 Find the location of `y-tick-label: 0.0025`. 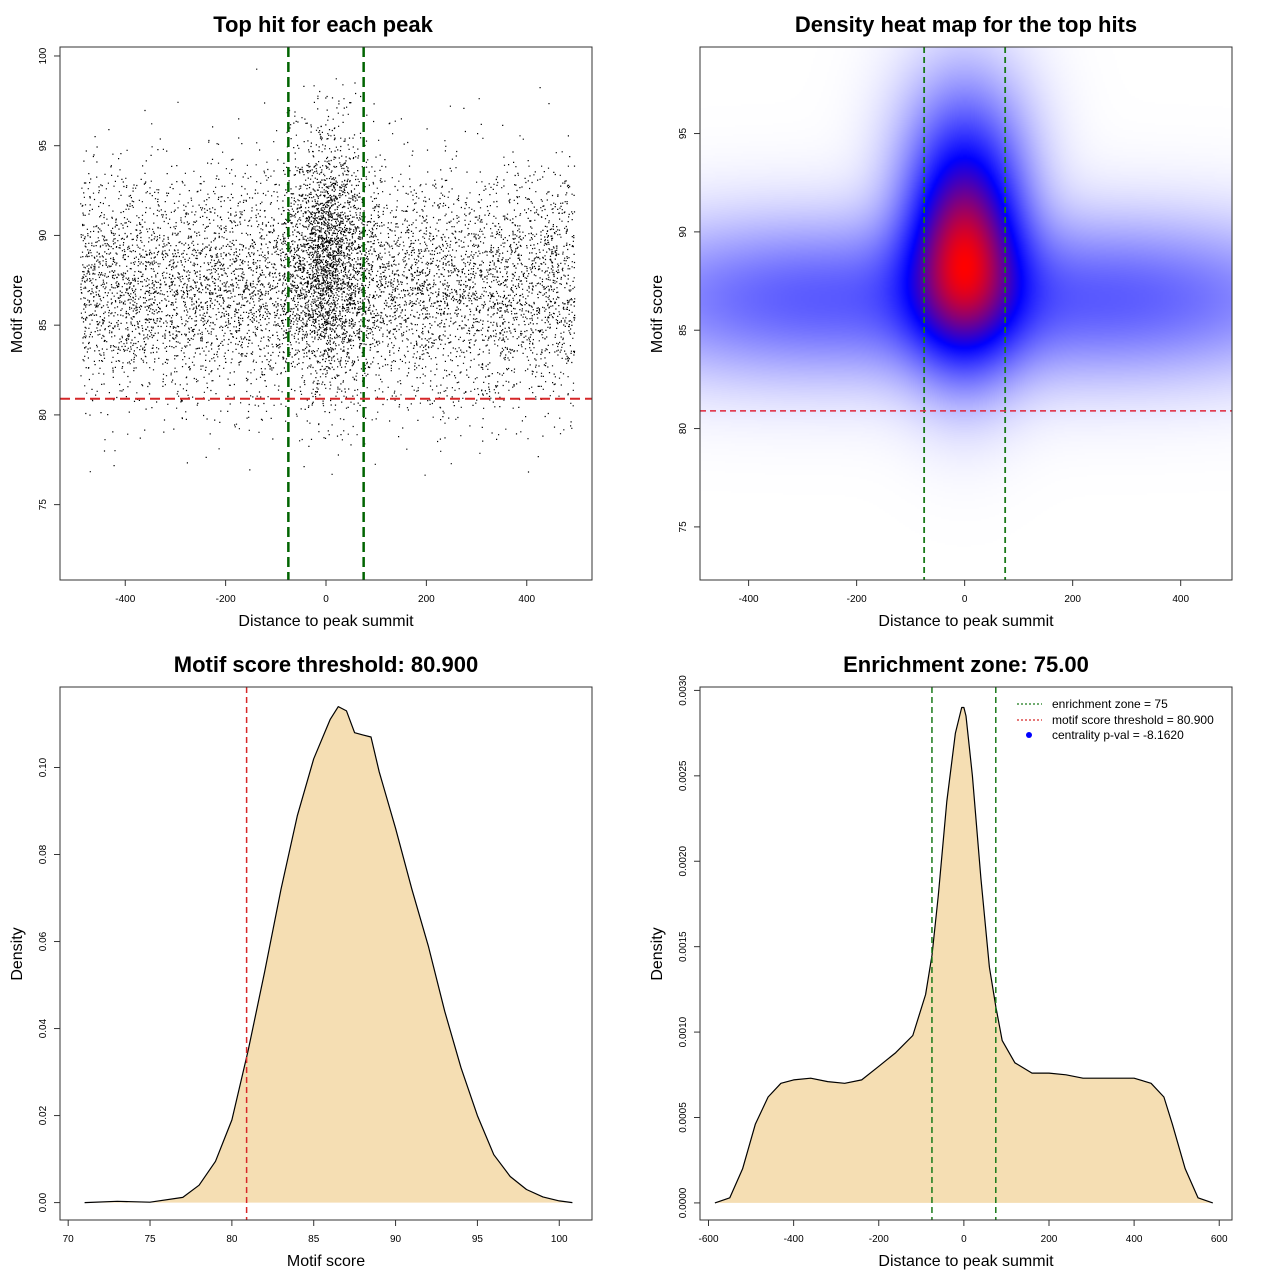

y-tick-label: 0.0025 is located at coordinates (683, 775).